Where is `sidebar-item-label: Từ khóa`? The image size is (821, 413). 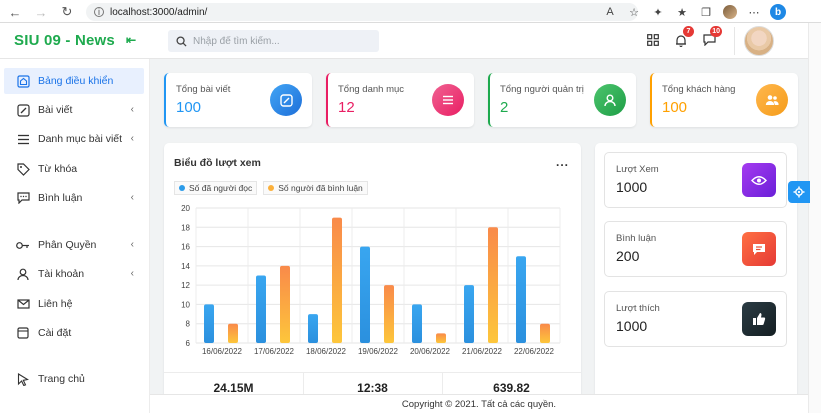
sidebar-item-label: Từ khóa is located at coordinates (58, 169).